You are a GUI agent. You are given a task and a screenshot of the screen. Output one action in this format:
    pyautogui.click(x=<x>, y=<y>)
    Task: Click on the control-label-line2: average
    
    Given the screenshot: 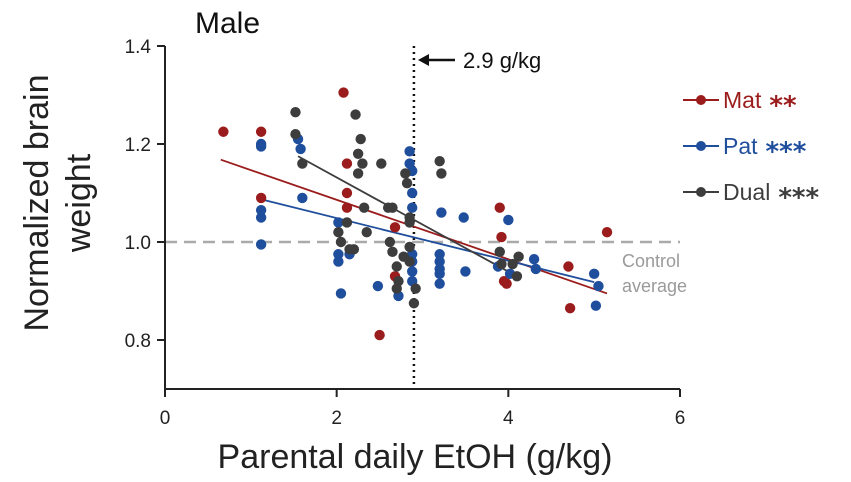 What is the action you would take?
    pyautogui.click(x=654, y=286)
    